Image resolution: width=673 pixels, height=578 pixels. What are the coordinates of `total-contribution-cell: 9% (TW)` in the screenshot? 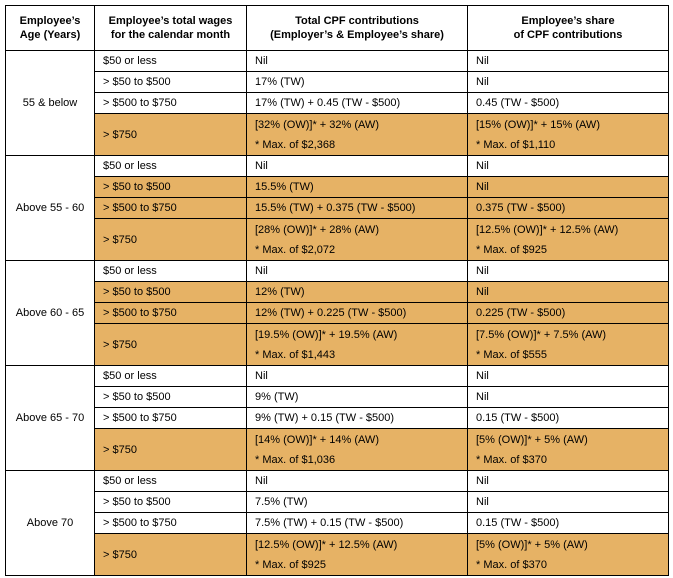 It's located at (357, 397).